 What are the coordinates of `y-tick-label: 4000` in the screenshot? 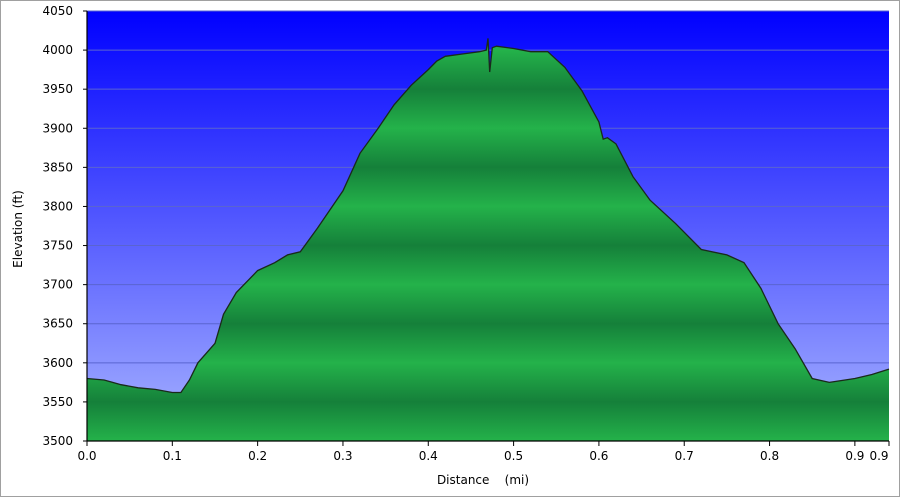 It's located at (57, 50).